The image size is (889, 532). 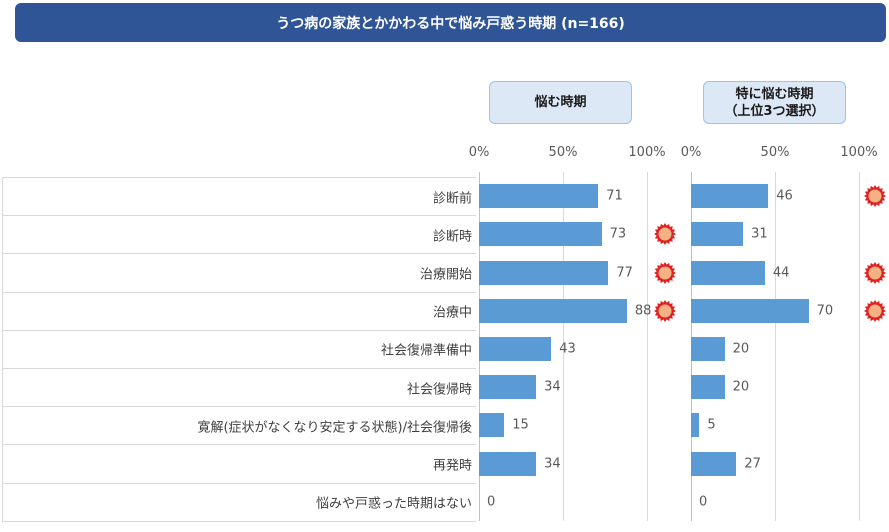 What do you see at coordinates (618, 234) in the screenshot?
I see `data-label: 73` at bounding box center [618, 234].